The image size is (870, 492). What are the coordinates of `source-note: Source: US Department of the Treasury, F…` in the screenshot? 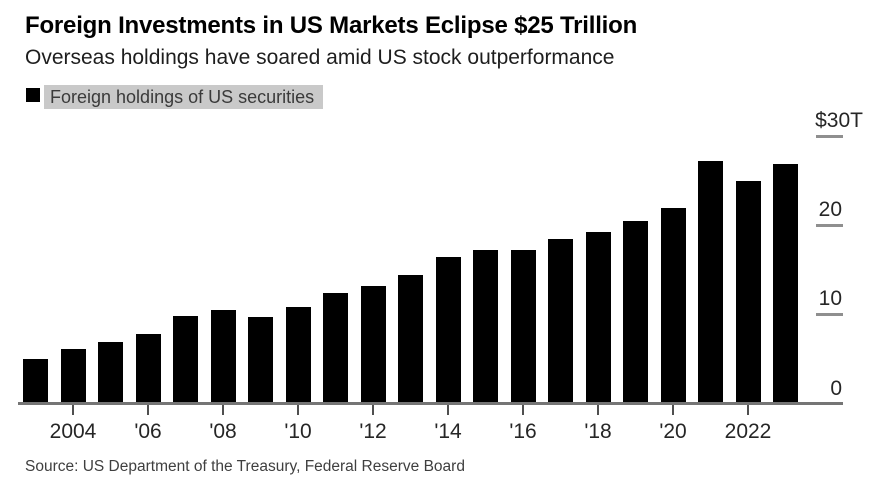 It's located at (245, 466).